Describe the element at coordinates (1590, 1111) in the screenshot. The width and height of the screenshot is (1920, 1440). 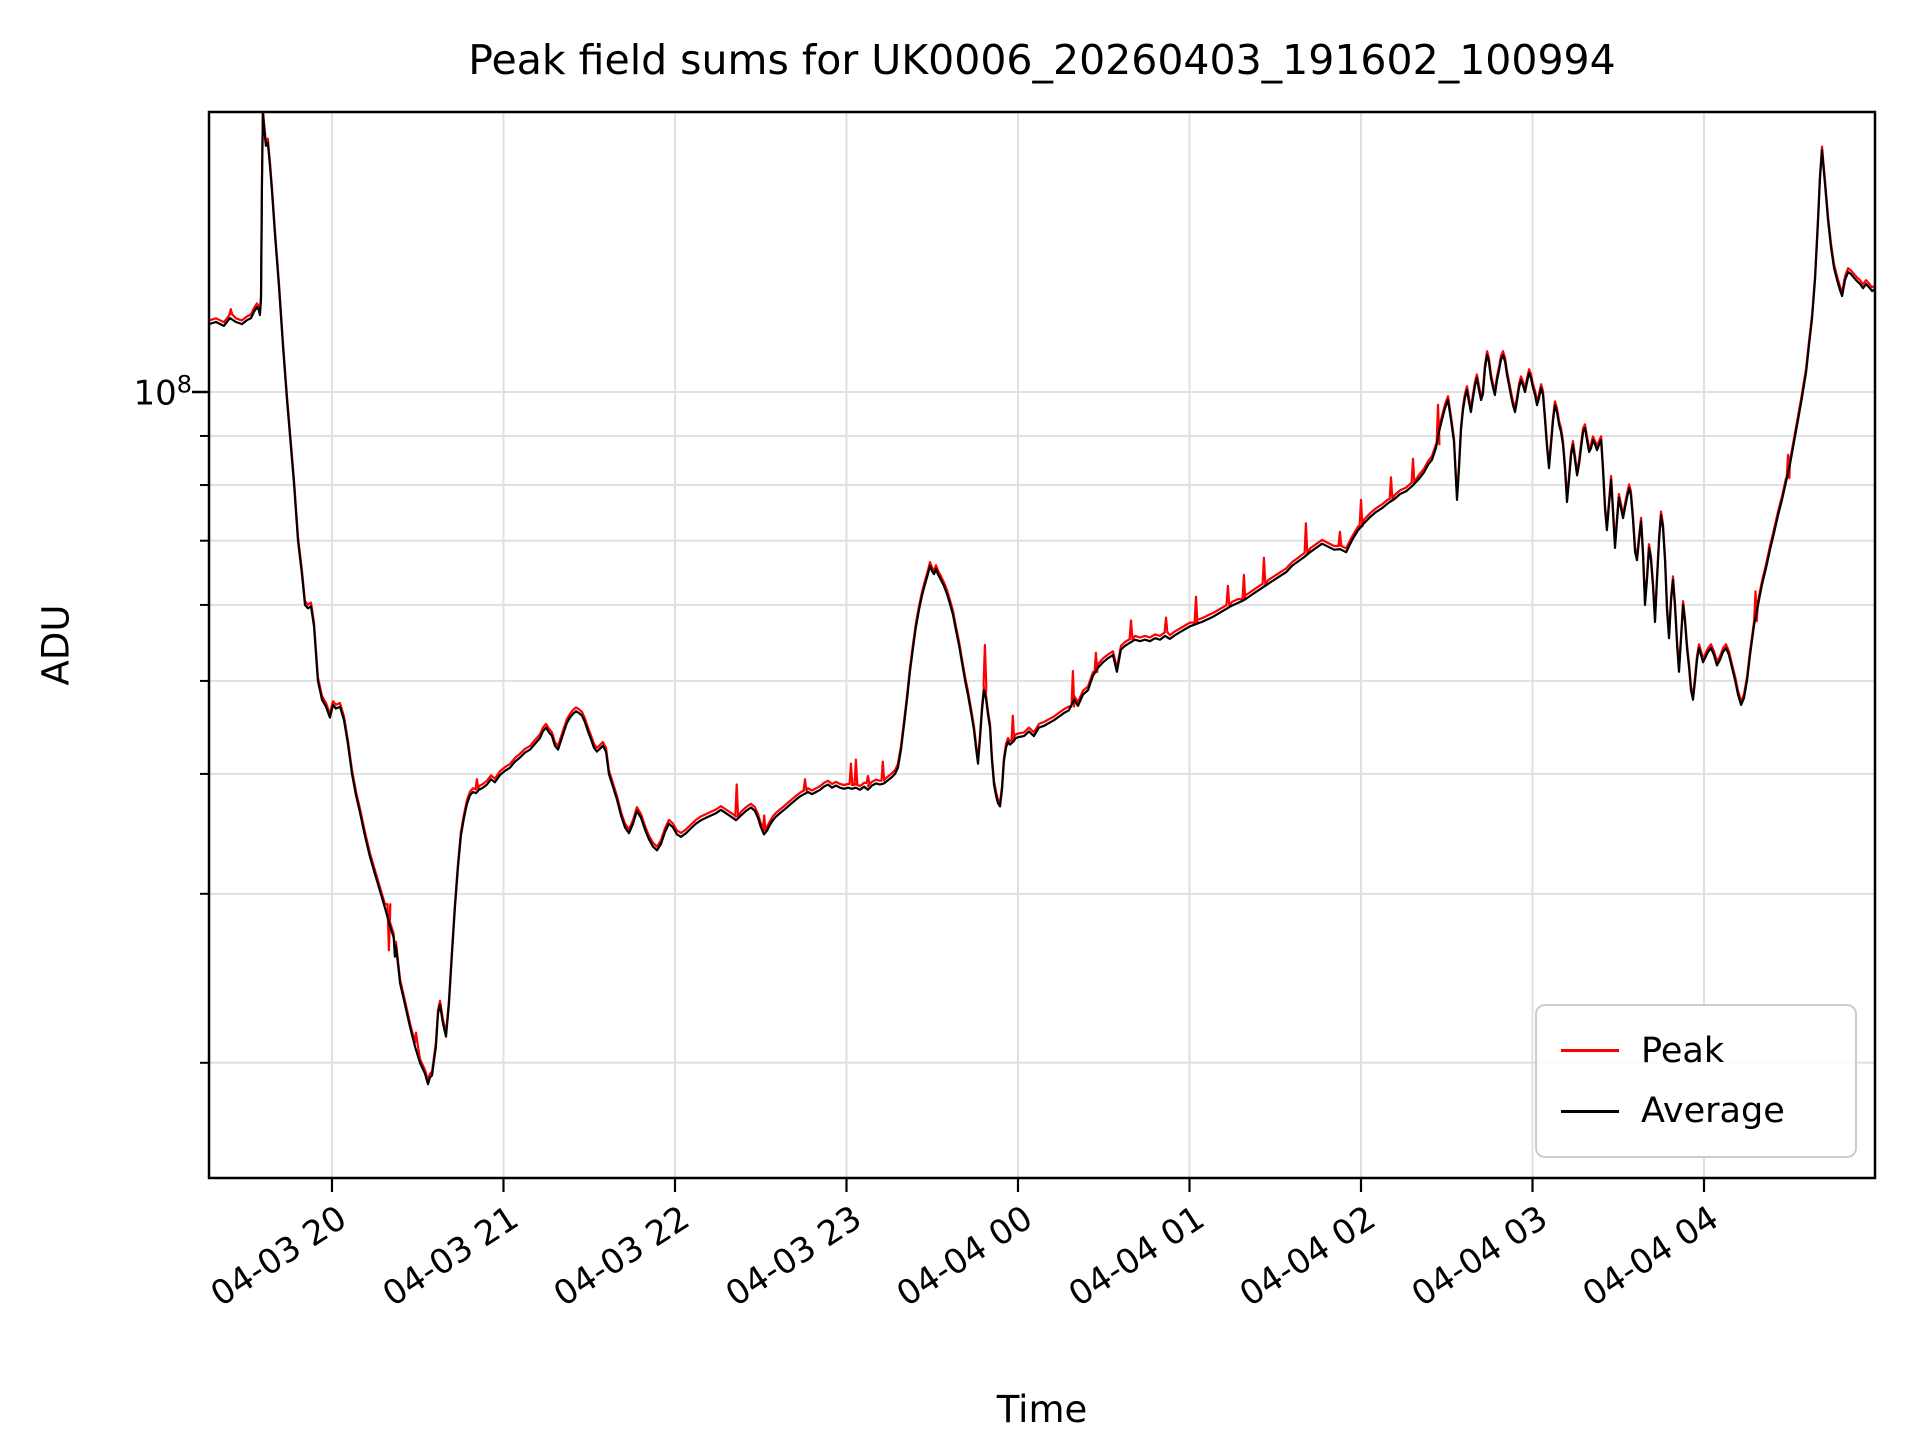
I see `average-line-swatch` at that location.